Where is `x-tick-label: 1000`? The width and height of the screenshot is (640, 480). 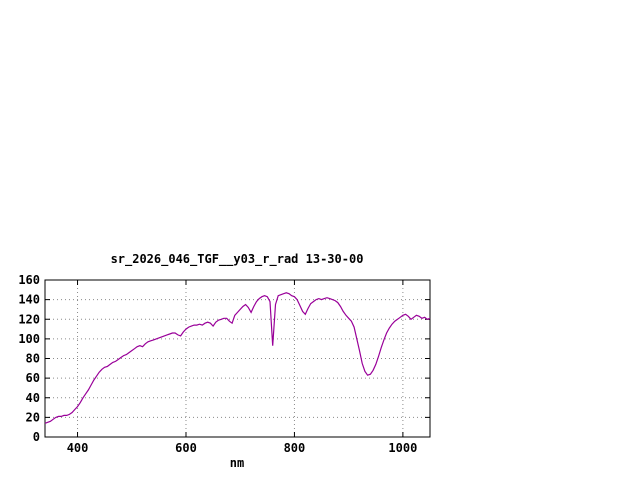
x-tick-label: 1000 is located at coordinates (402, 448).